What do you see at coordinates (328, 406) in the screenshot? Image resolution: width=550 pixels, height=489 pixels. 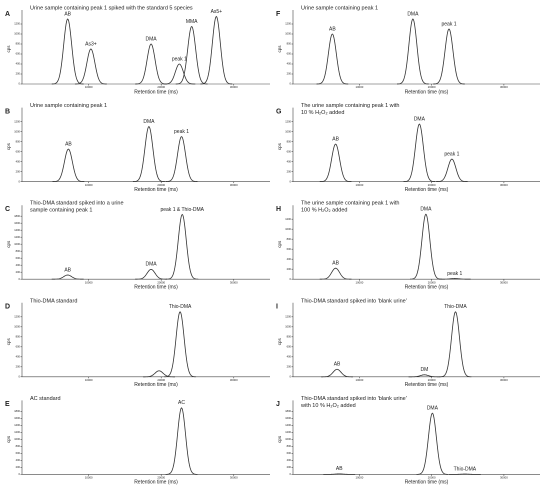 I see `panel-title: with 10 % H₂O₂ added` at bounding box center [328, 406].